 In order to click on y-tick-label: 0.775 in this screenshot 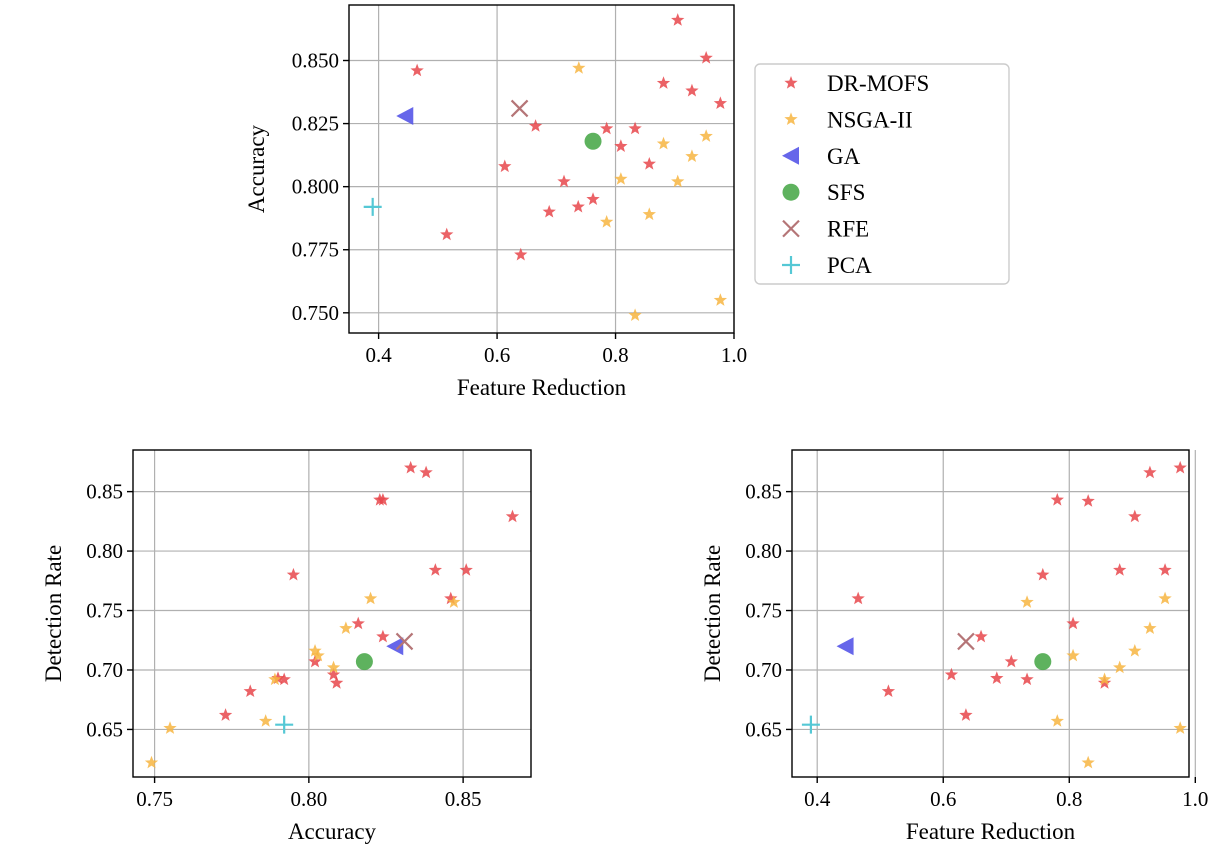, I will do `click(315, 250)`.